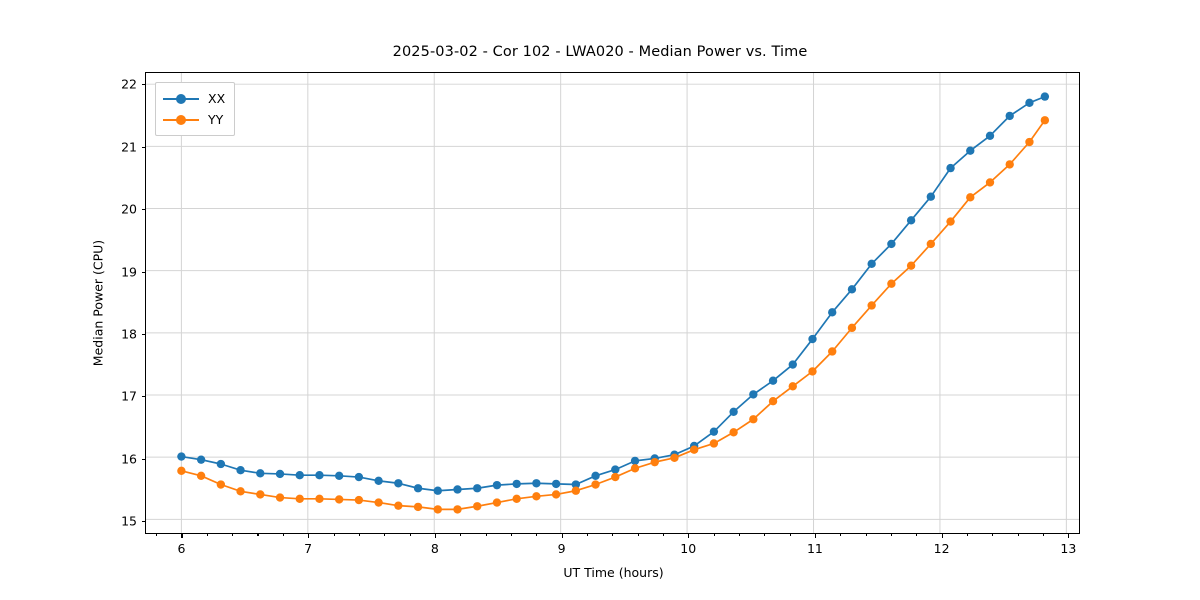  What do you see at coordinates (613, 572) in the screenshot?
I see `x-axis-label: UT Time (hours)` at bounding box center [613, 572].